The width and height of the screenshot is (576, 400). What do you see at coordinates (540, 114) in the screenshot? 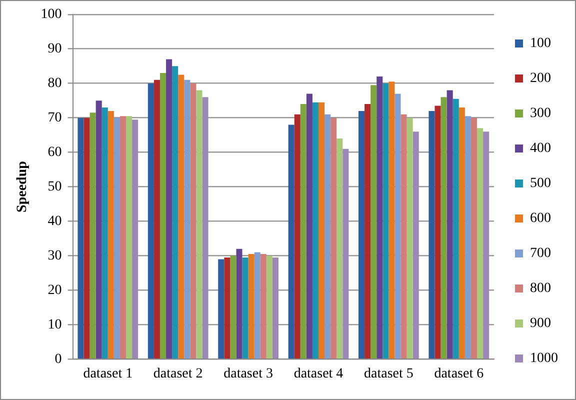
I see `legend-label: 300` at bounding box center [540, 114].